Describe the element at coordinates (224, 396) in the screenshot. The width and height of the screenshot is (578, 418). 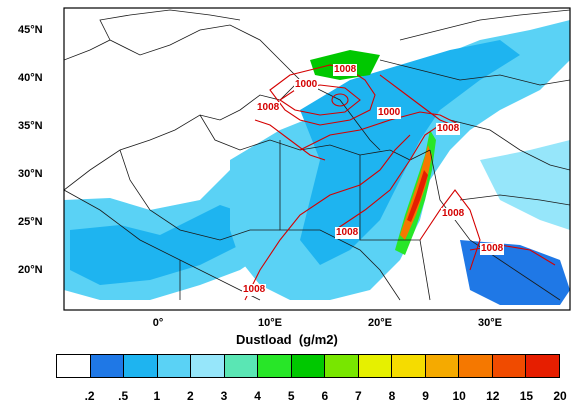
I see `legend-tick-label: 3` at that location.